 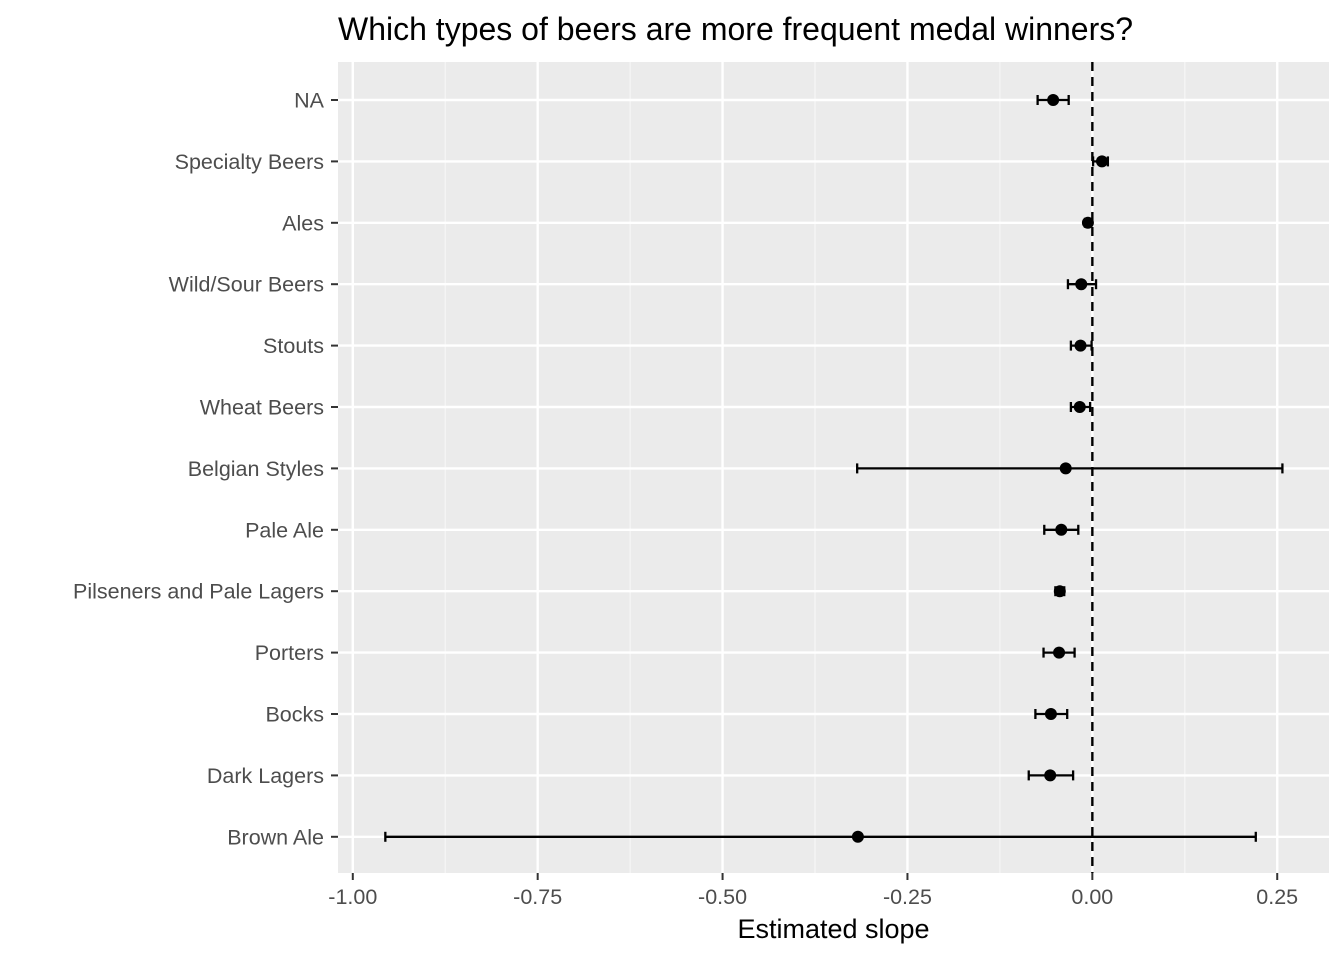 I want to click on x-tick-label: -0.75, so click(x=537, y=897).